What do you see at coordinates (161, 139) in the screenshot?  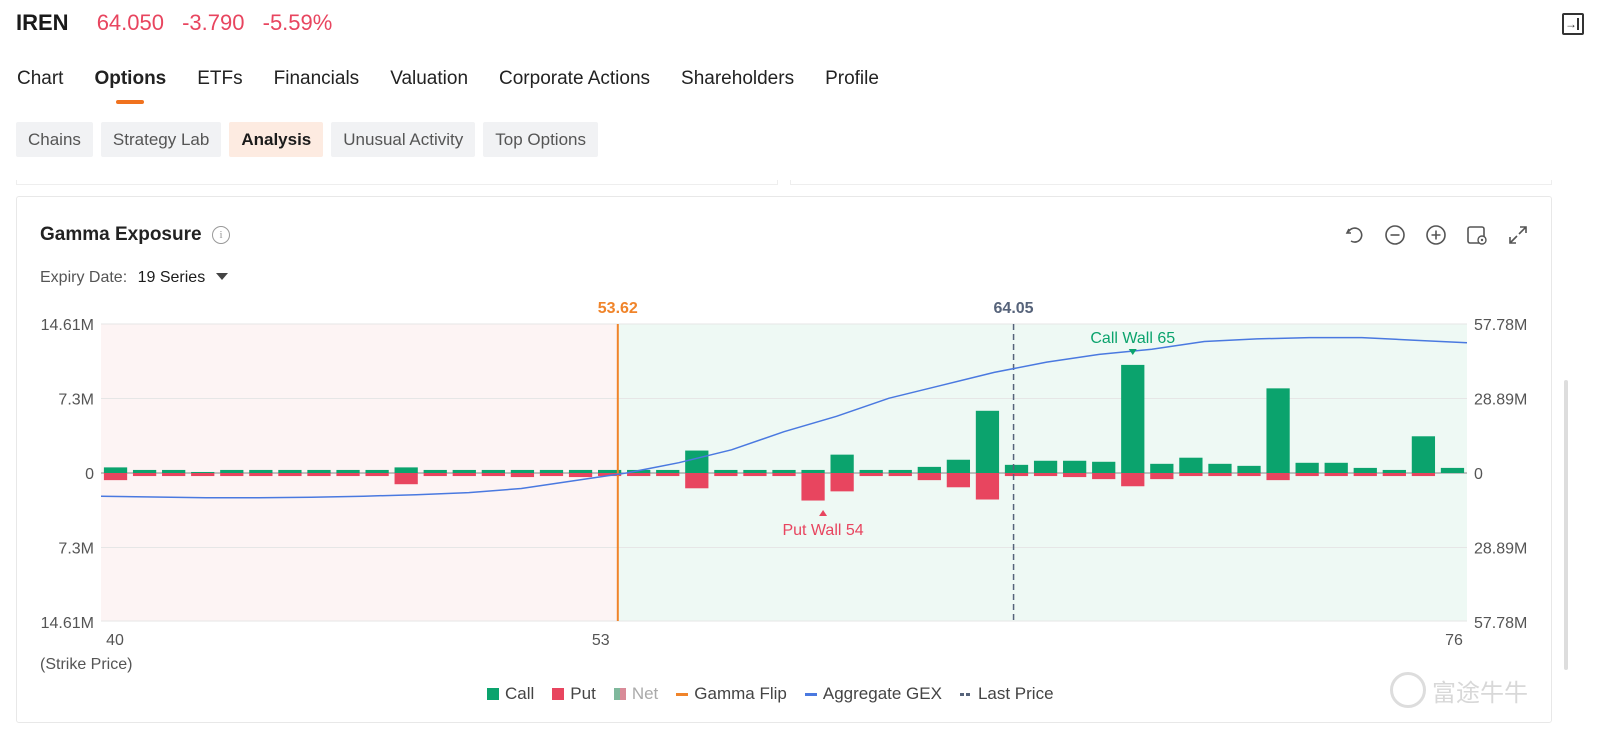 I see `subtab-strategy-lab: Strategy Lab` at bounding box center [161, 139].